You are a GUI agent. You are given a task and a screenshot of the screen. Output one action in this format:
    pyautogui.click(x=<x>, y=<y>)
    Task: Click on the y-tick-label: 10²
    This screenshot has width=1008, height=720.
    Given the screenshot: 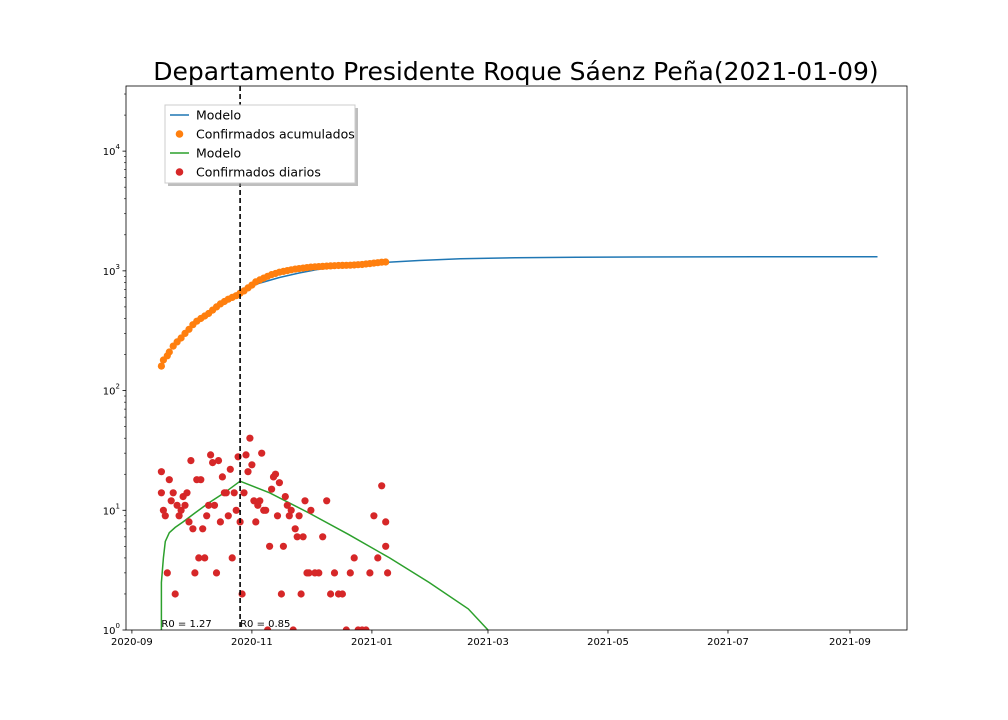 What is the action you would take?
    pyautogui.click(x=111, y=390)
    